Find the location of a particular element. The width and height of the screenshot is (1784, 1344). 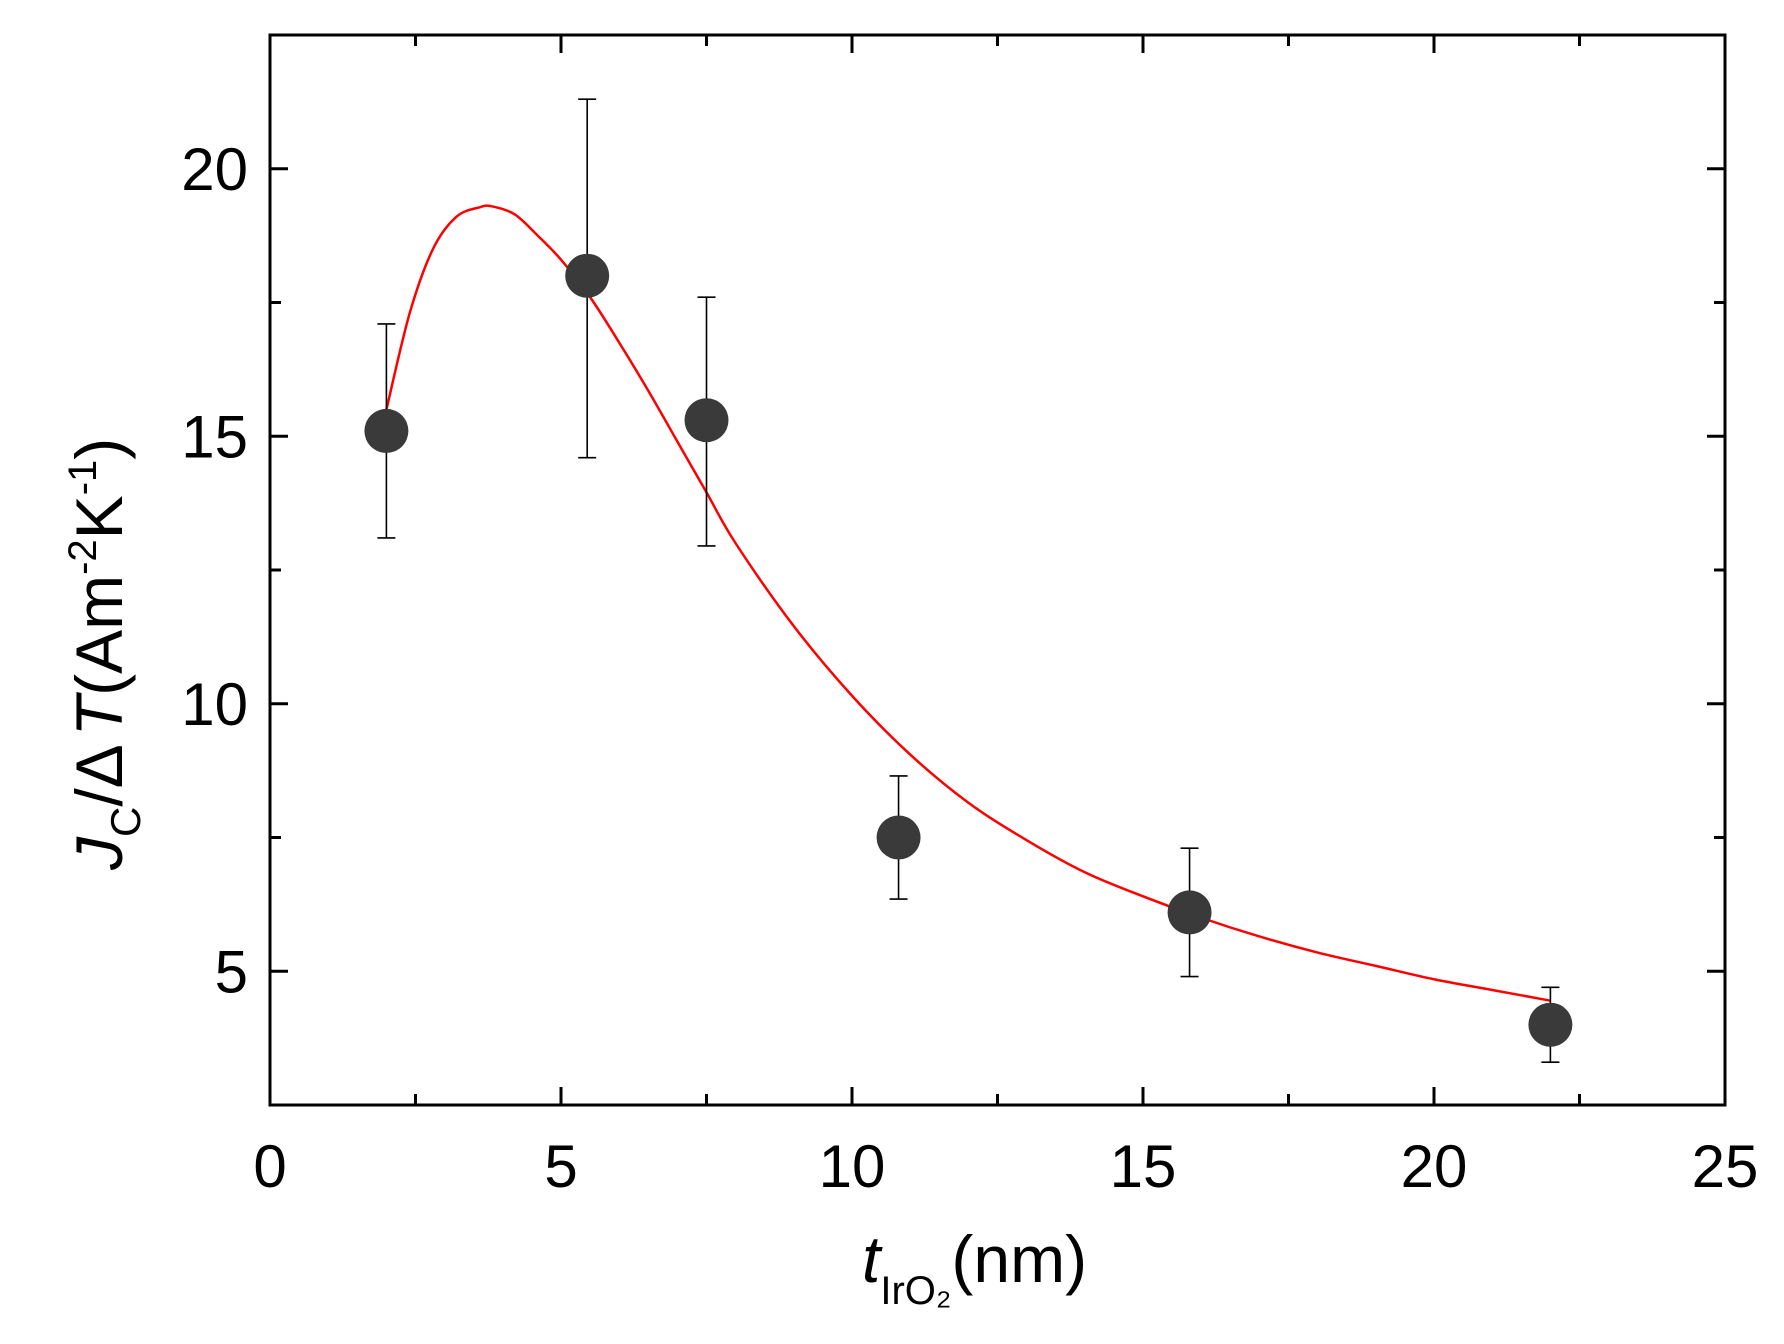

x-axis-title: tIrO₂(nm) is located at coordinates (974, 1267).